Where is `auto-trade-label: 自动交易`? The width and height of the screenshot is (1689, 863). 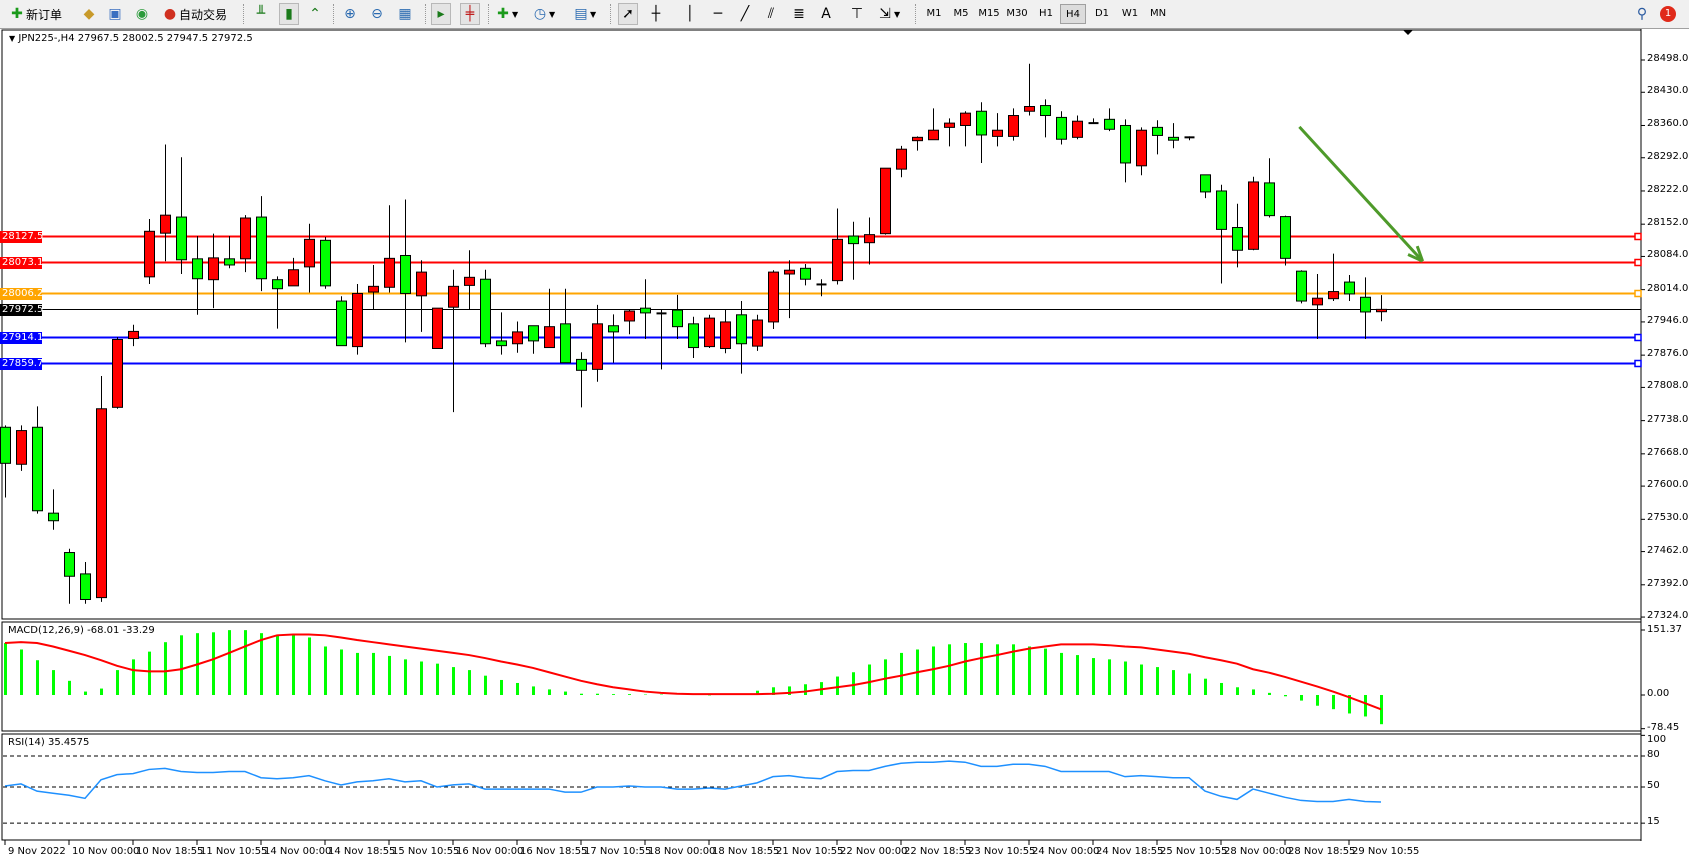
auto-trade-label: 自动交易 is located at coordinates (203, 14).